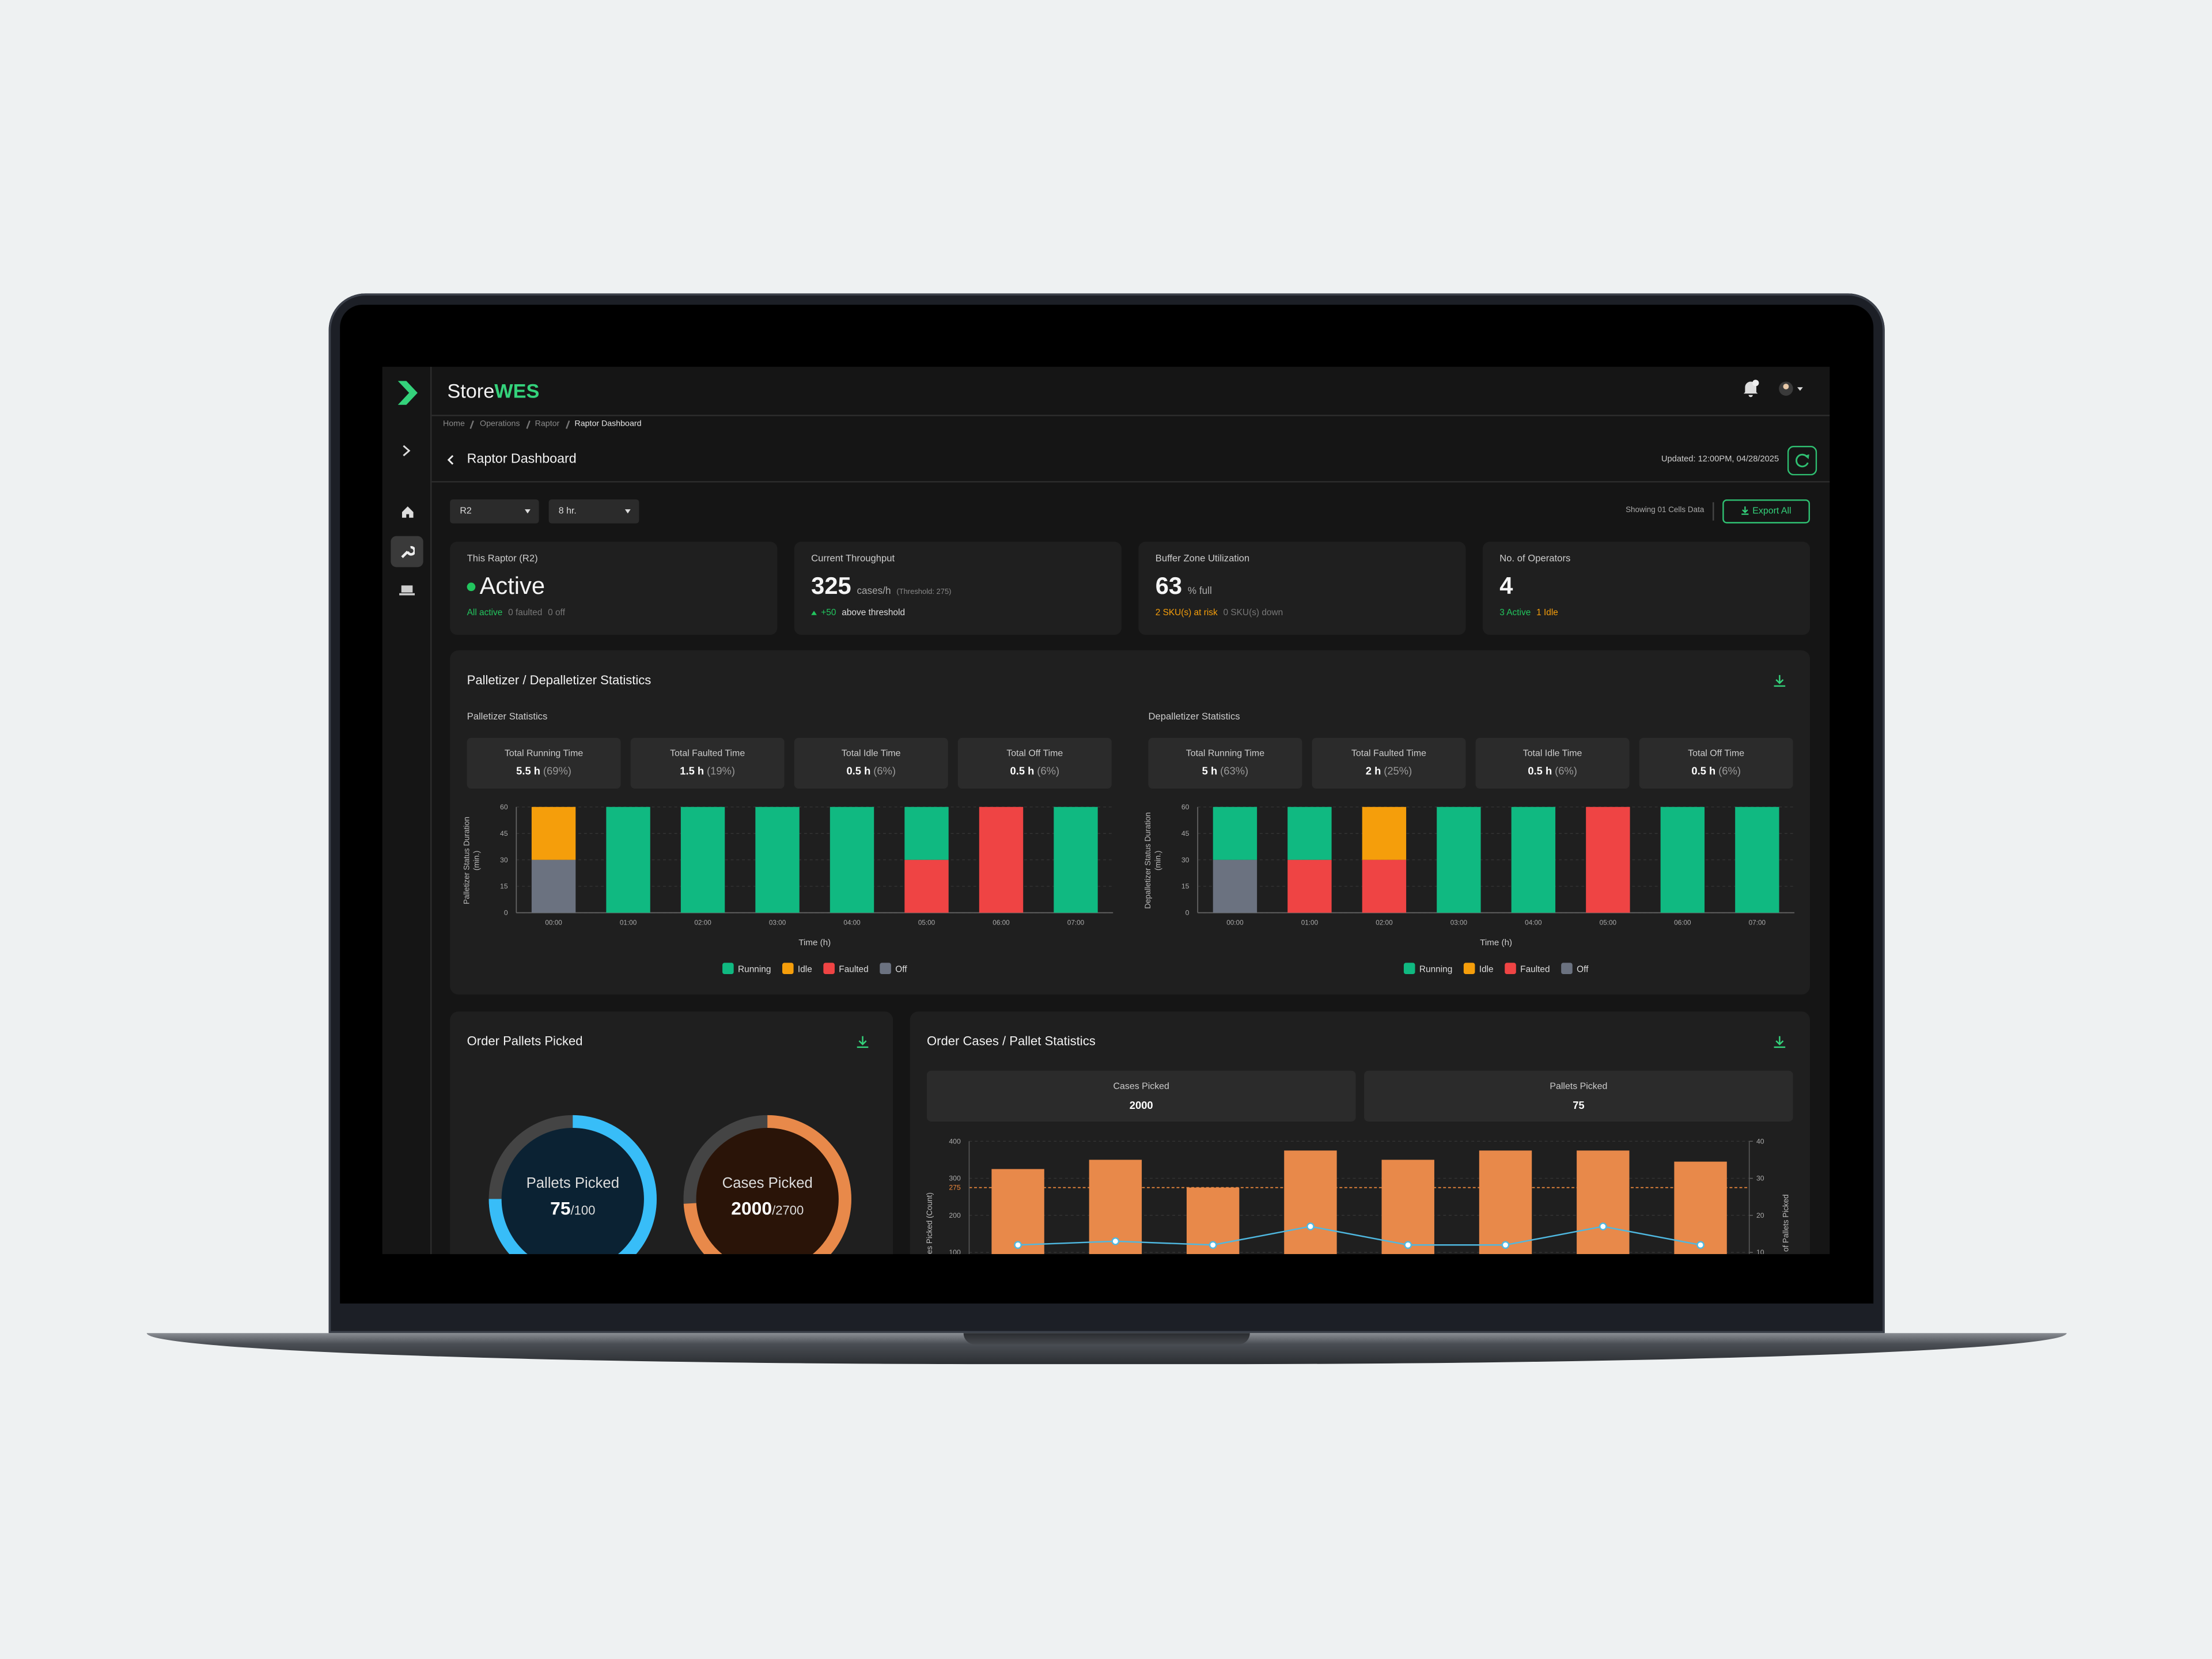  I want to click on kpi-value-row: 63 % full, so click(1184, 587).